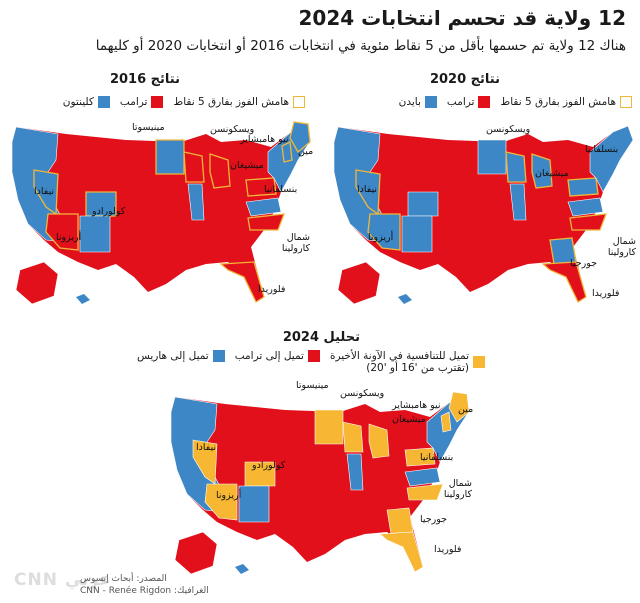 The image size is (640, 603). I want to click on arizona-2016, so click(62, 232).